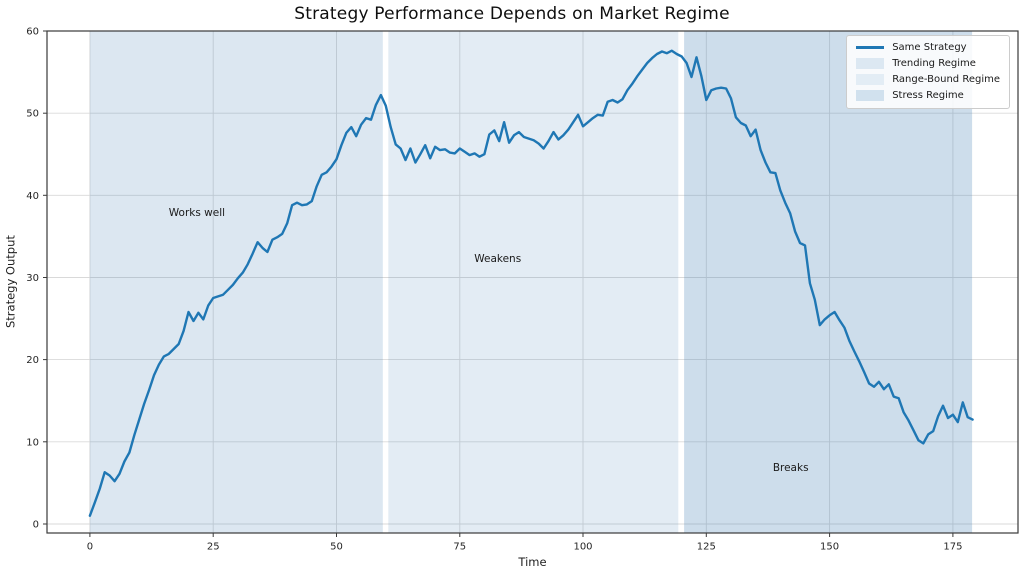  What do you see at coordinates (32, 278) in the screenshot?
I see `svg-text: 30` at bounding box center [32, 278].